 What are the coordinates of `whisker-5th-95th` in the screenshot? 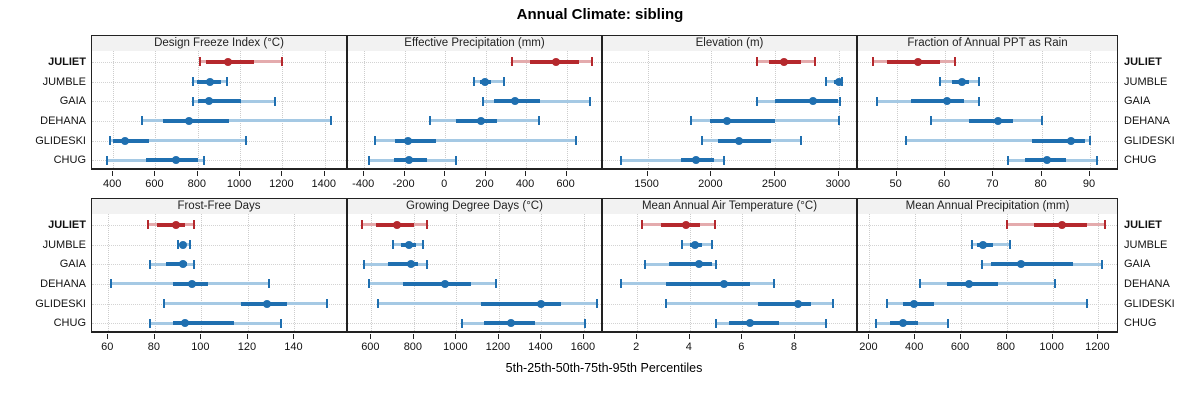 It's located at (475, 140).